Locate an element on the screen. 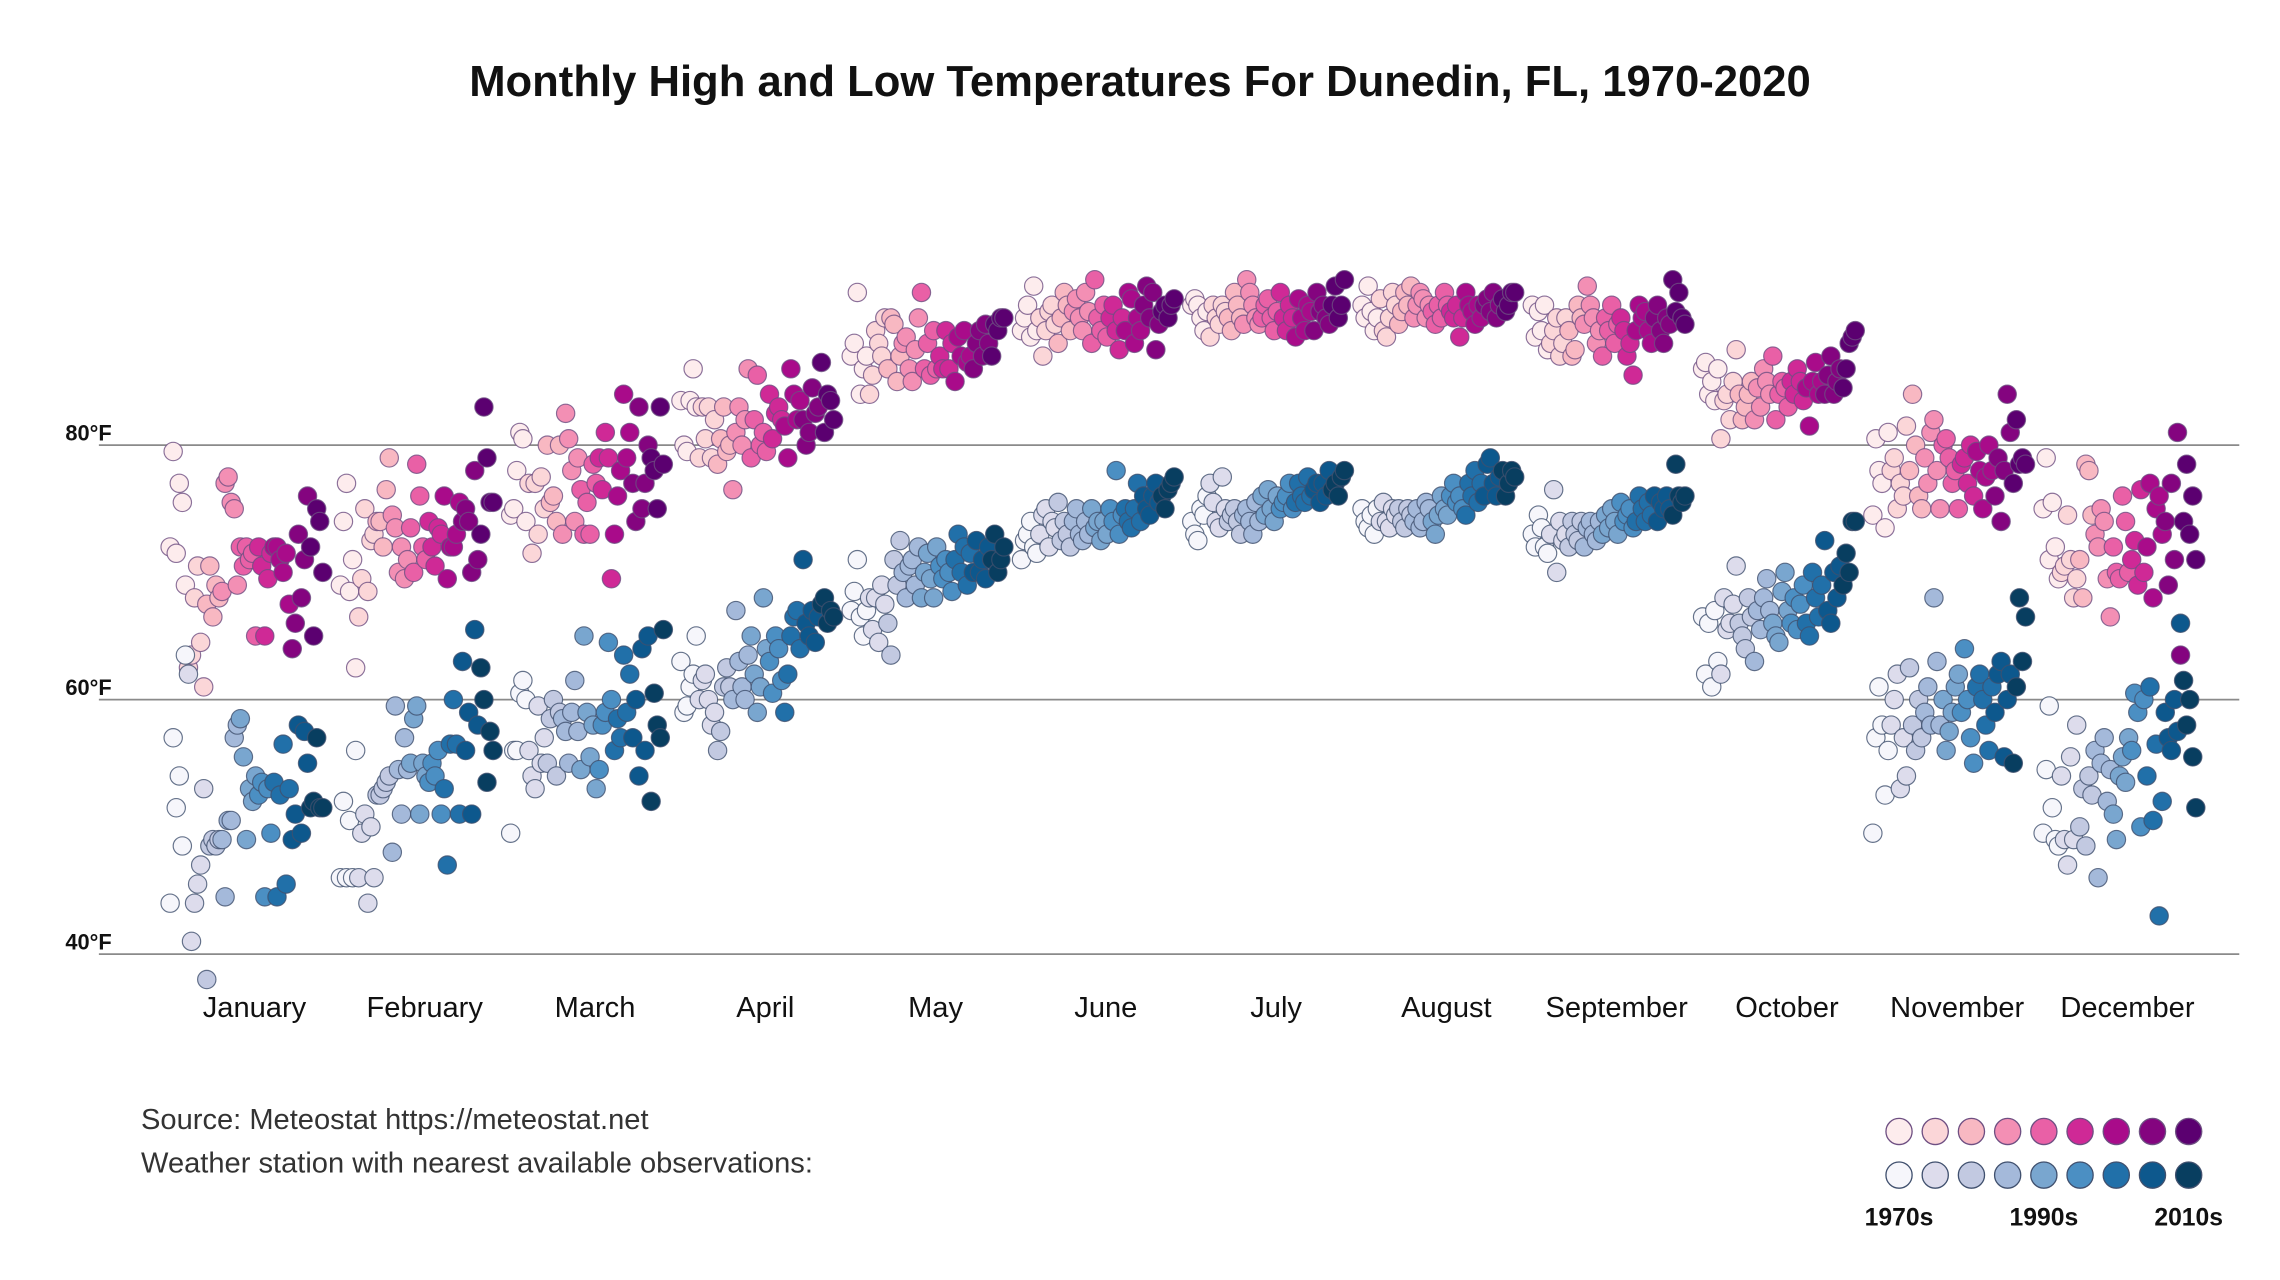 The width and height of the screenshot is (2280, 1280). x-tick-label: January is located at coordinates (255, 1008).